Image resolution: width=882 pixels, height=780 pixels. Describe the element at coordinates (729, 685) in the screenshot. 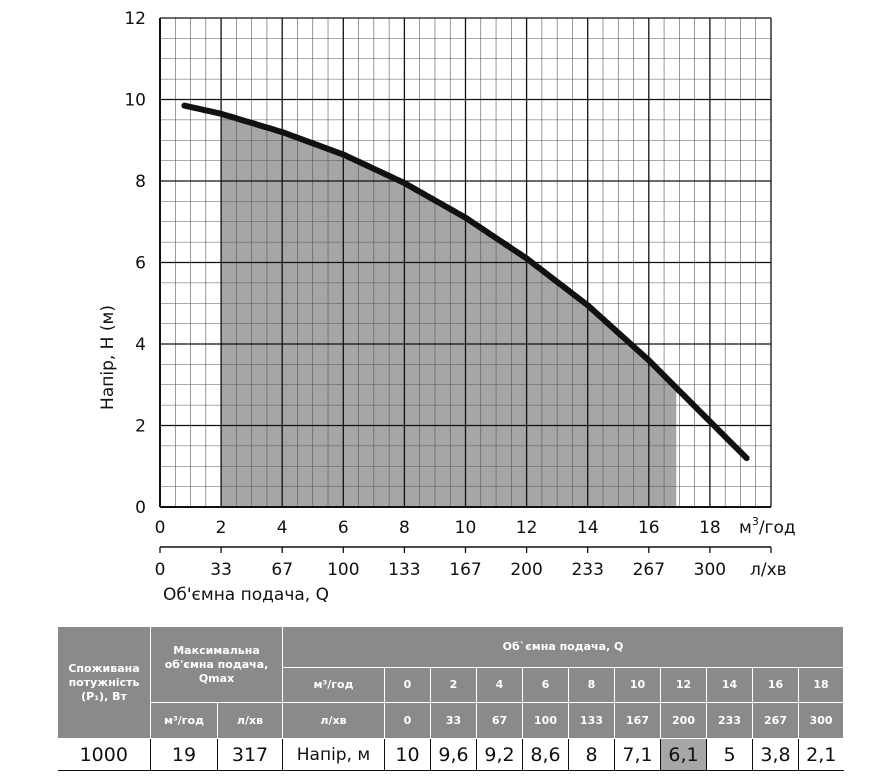

I see `m3h-cell: 14` at that location.